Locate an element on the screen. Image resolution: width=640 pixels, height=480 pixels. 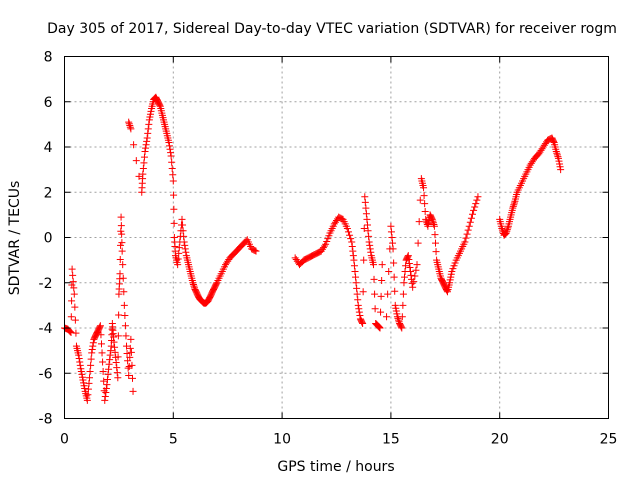
x-tick-label: 10 is located at coordinates (282, 440).